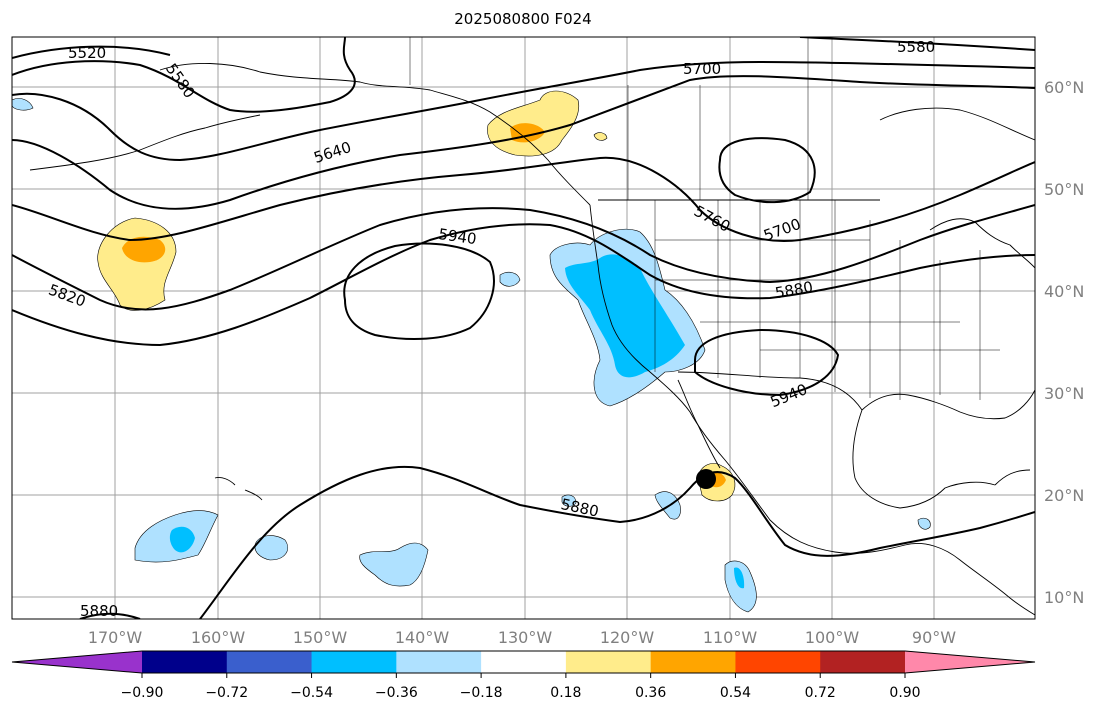  Describe the element at coordinates (184, 75) in the screenshot. I see `contour-5580-west` at that location.